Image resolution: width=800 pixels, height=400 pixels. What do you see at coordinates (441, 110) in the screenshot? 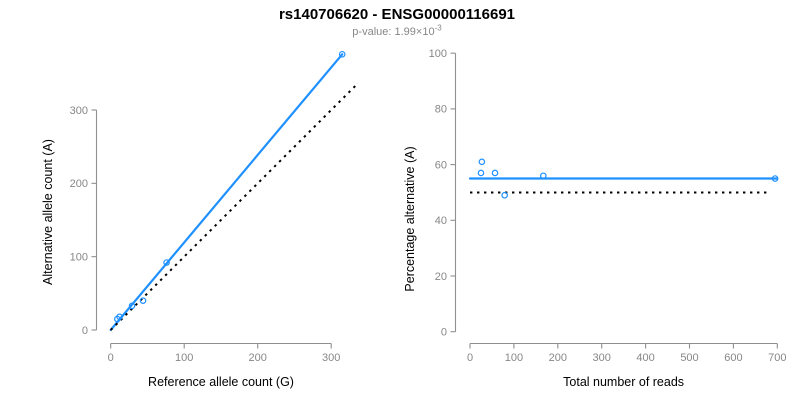
I see `y-tick-label: 80` at bounding box center [441, 110].